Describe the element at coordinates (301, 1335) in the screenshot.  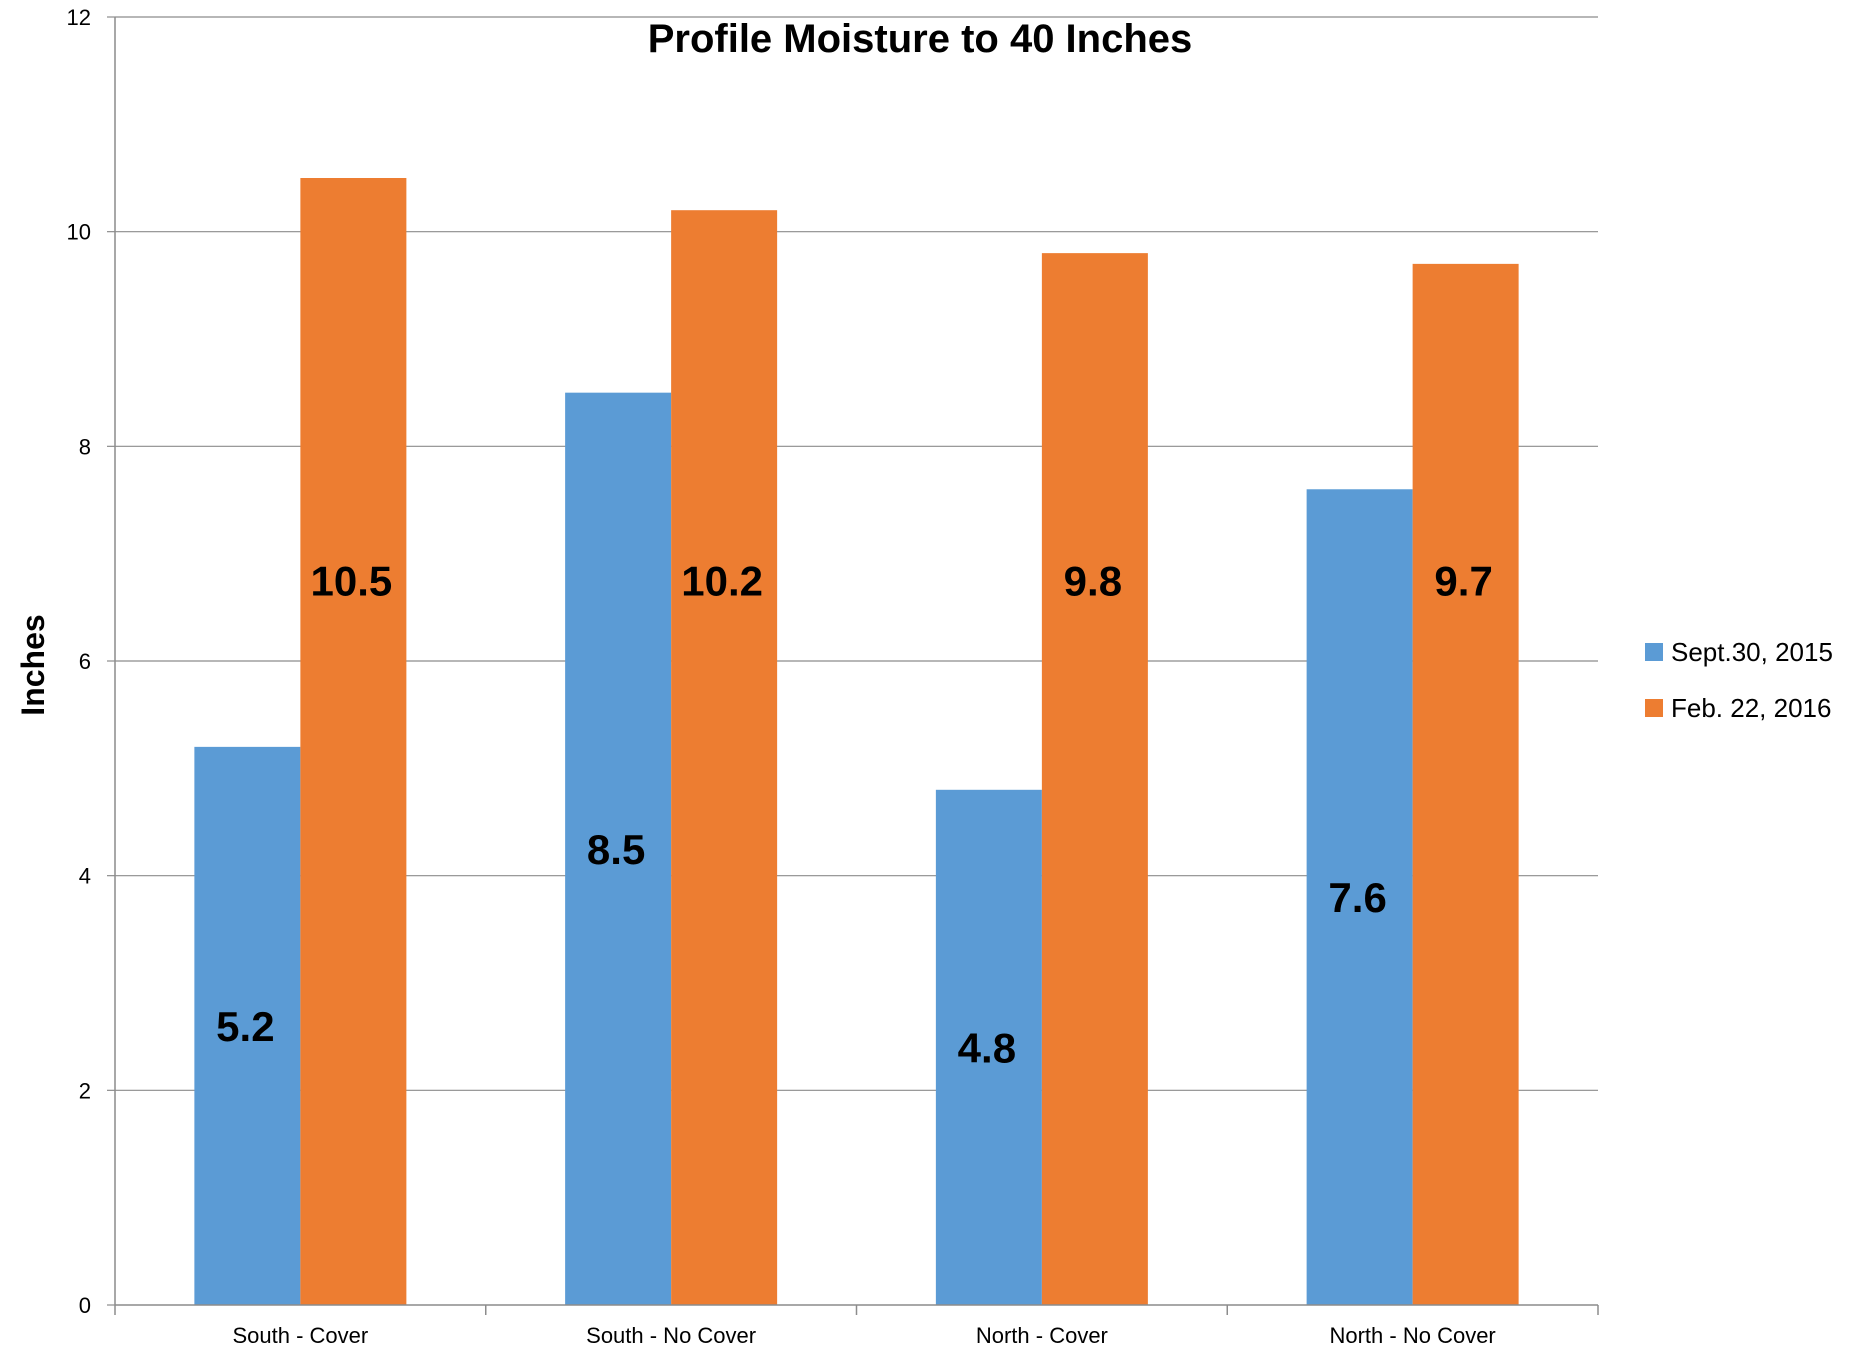
I see `x-tick-label: South - Cover` at that location.